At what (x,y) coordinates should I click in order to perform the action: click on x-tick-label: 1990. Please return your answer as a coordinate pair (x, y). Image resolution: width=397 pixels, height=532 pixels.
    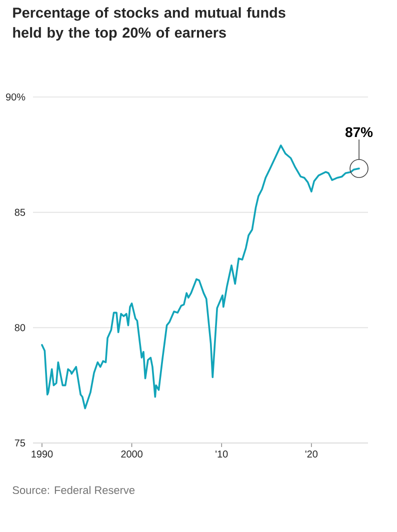
    Looking at the image, I should click on (42, 454).